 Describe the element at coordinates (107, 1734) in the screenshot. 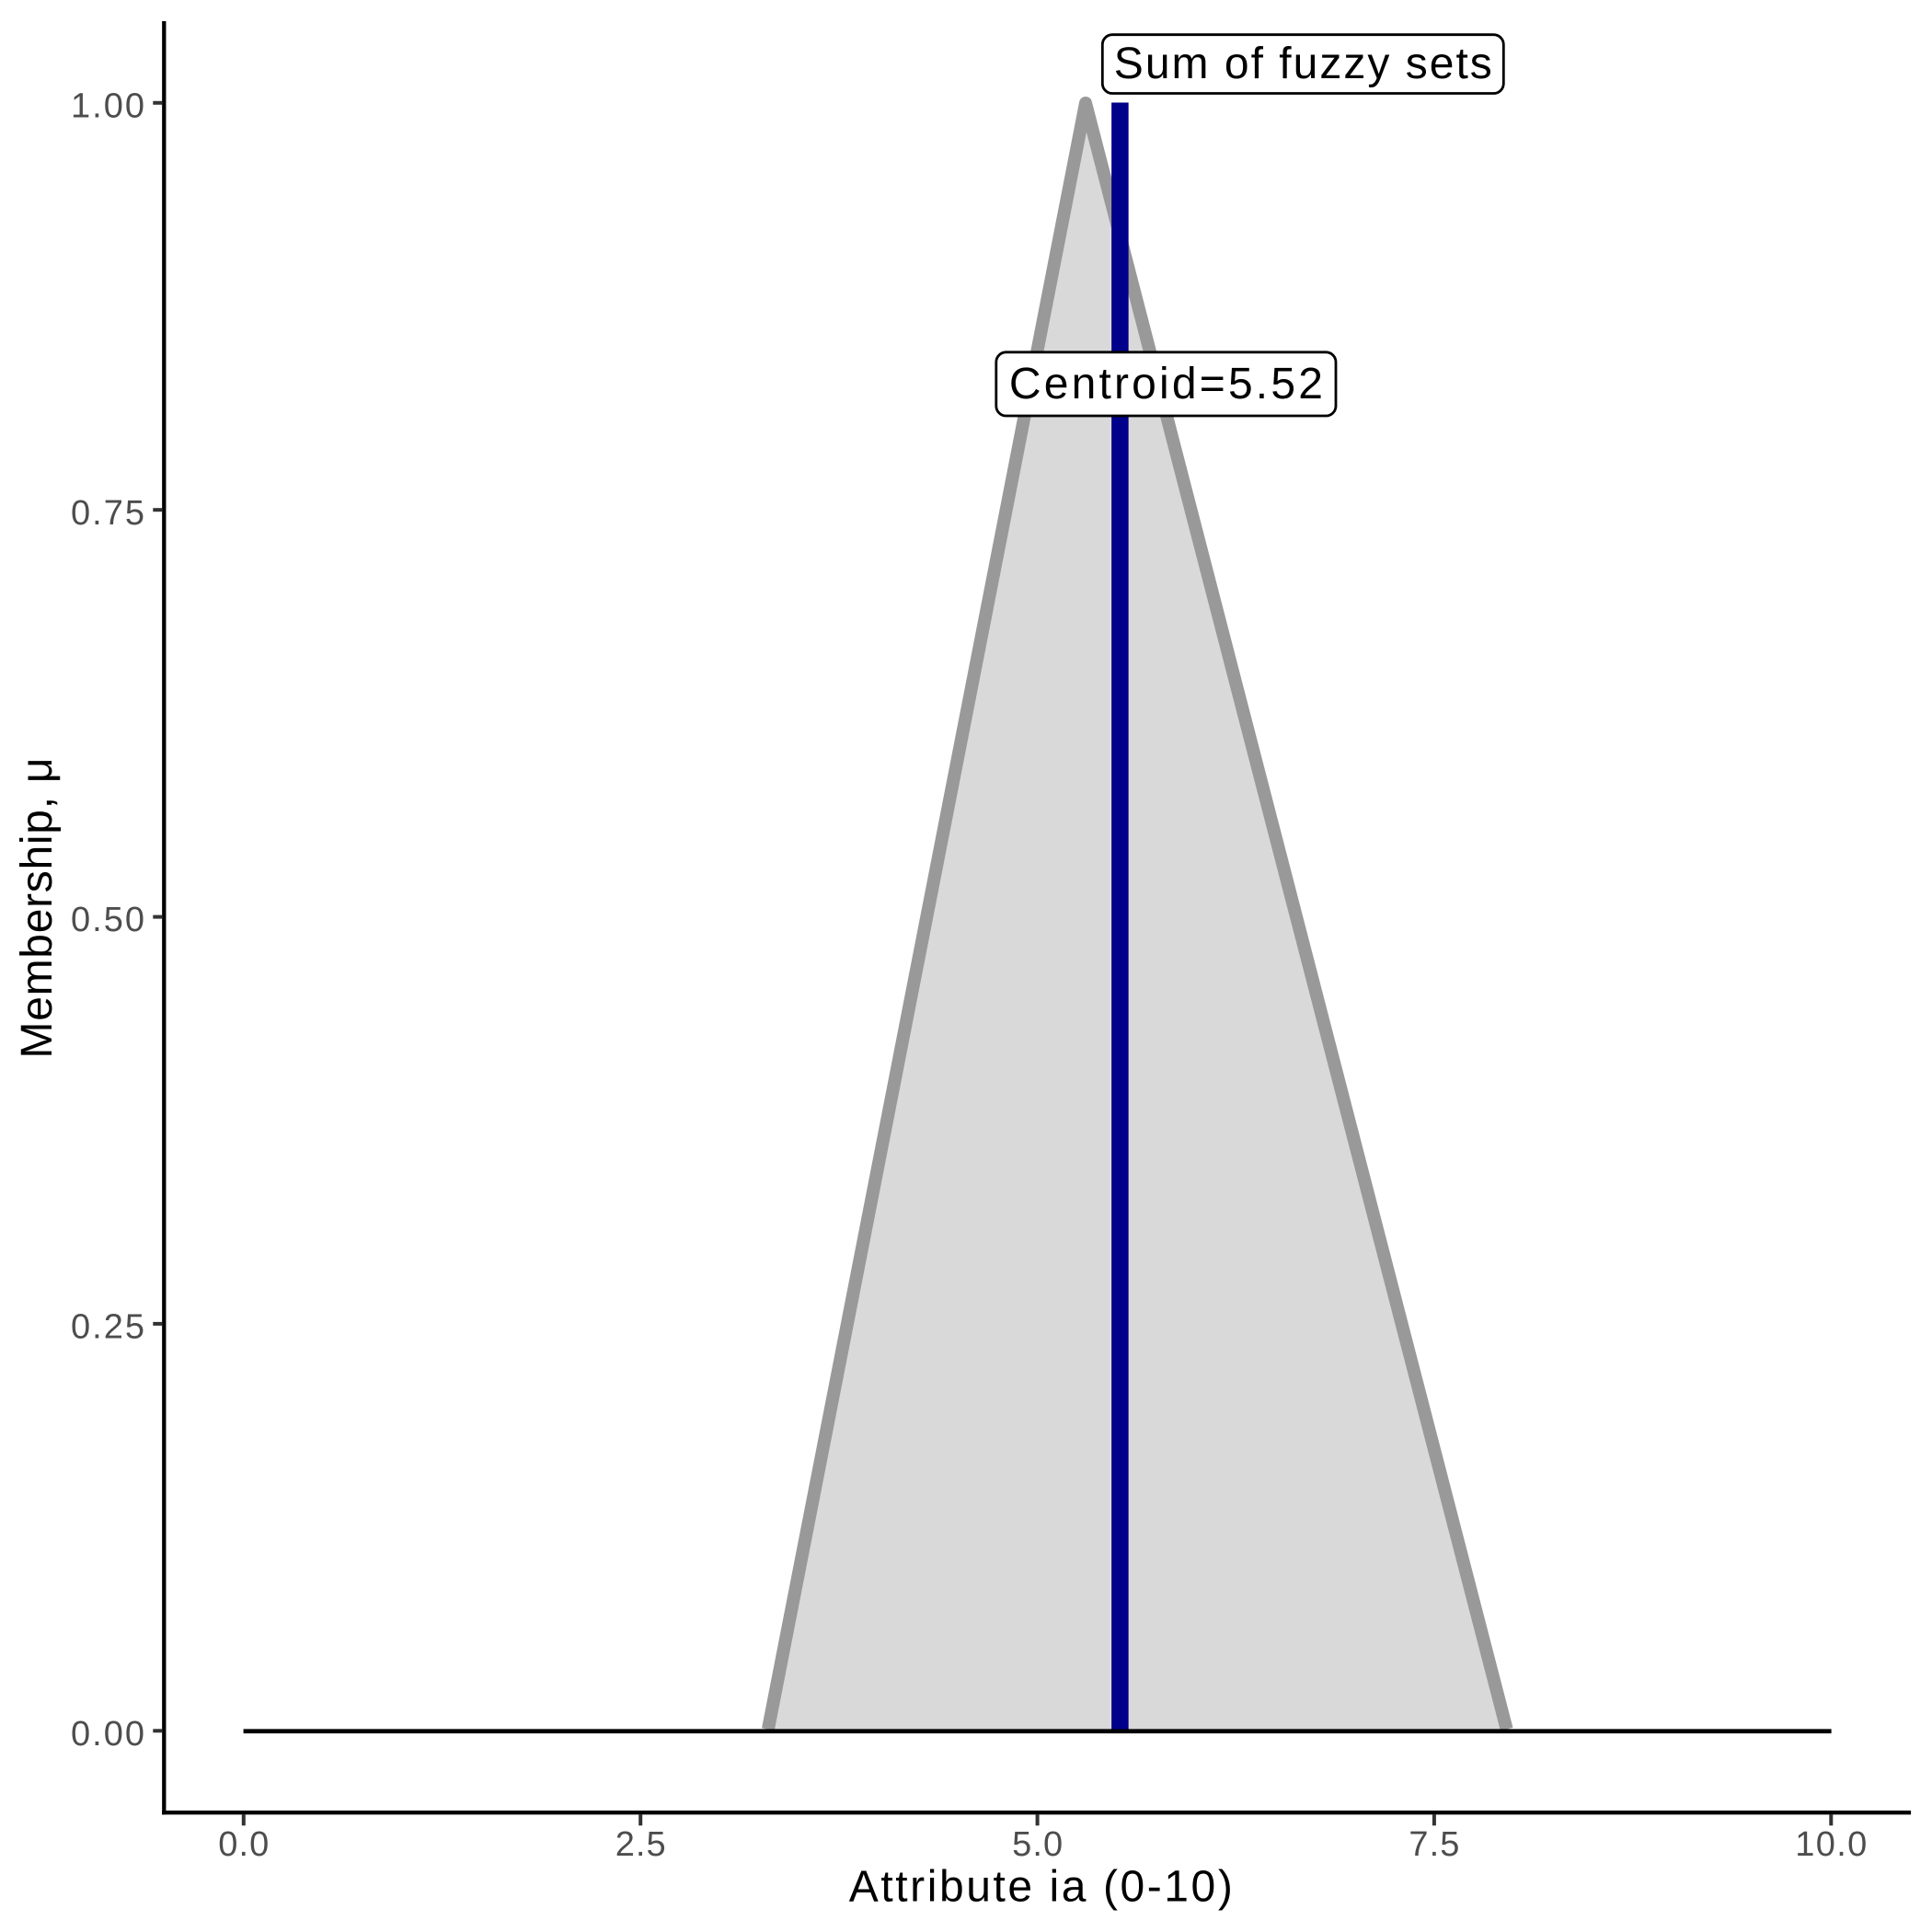

I see `svg-text: 0.00` at that location.